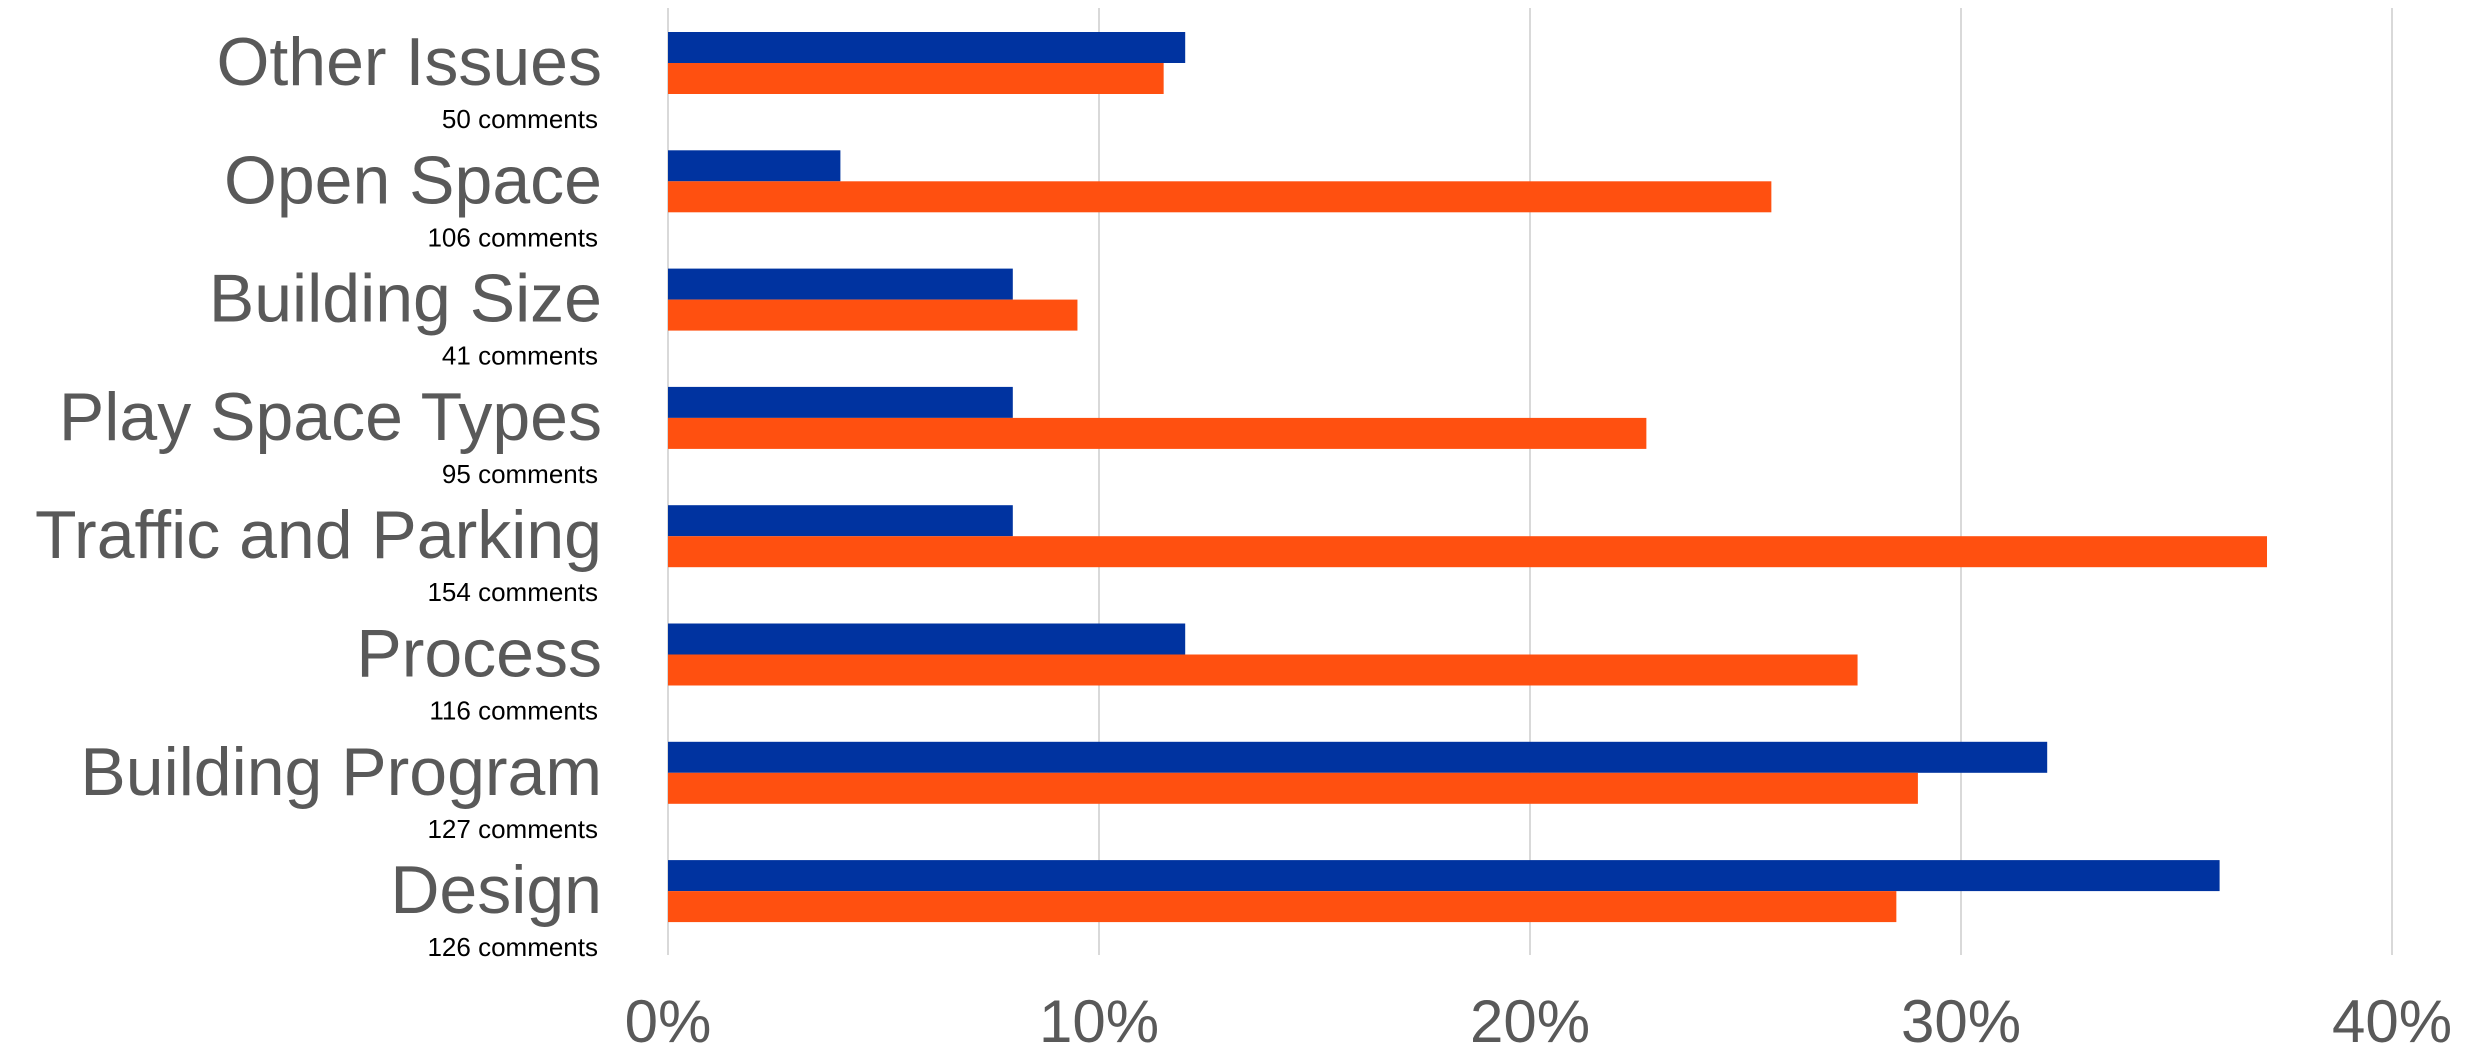  Describe the element at coordinates (668, 1019) in the screenshot. I see `x-tick-label: 0%` at that location.